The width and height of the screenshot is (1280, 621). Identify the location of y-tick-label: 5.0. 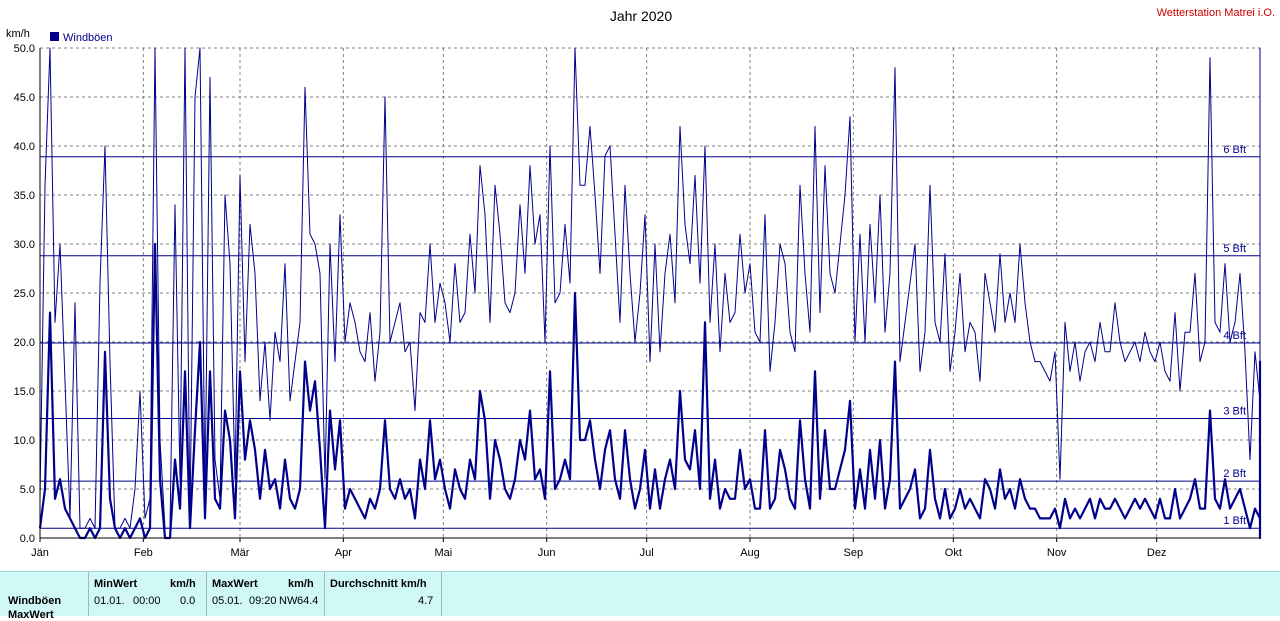
(27, 490).